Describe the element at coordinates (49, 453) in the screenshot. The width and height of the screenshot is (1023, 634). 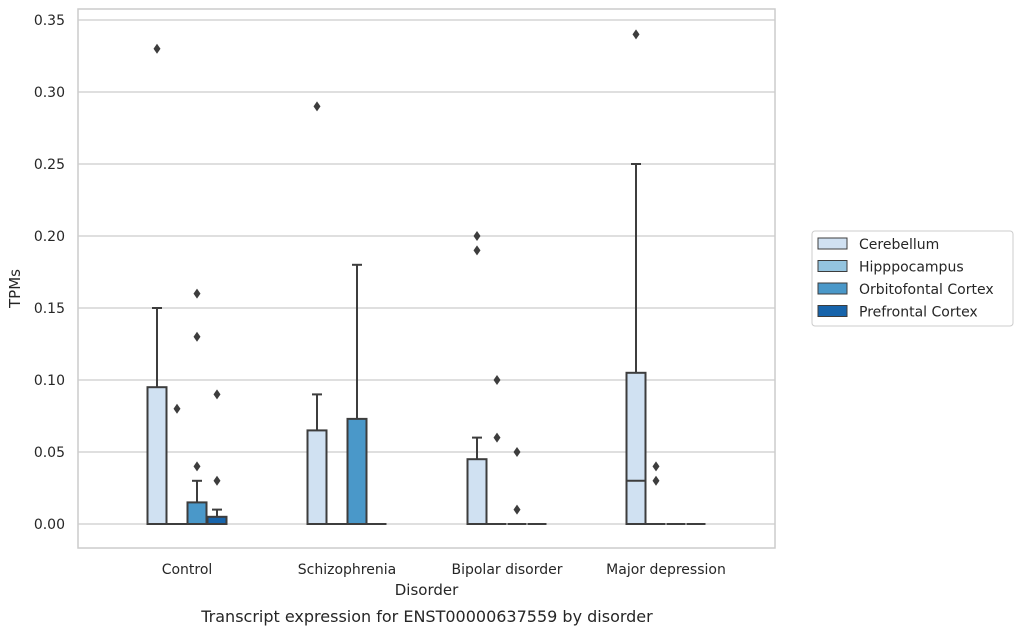
I see `y-tick-label: 0.05` at that location.